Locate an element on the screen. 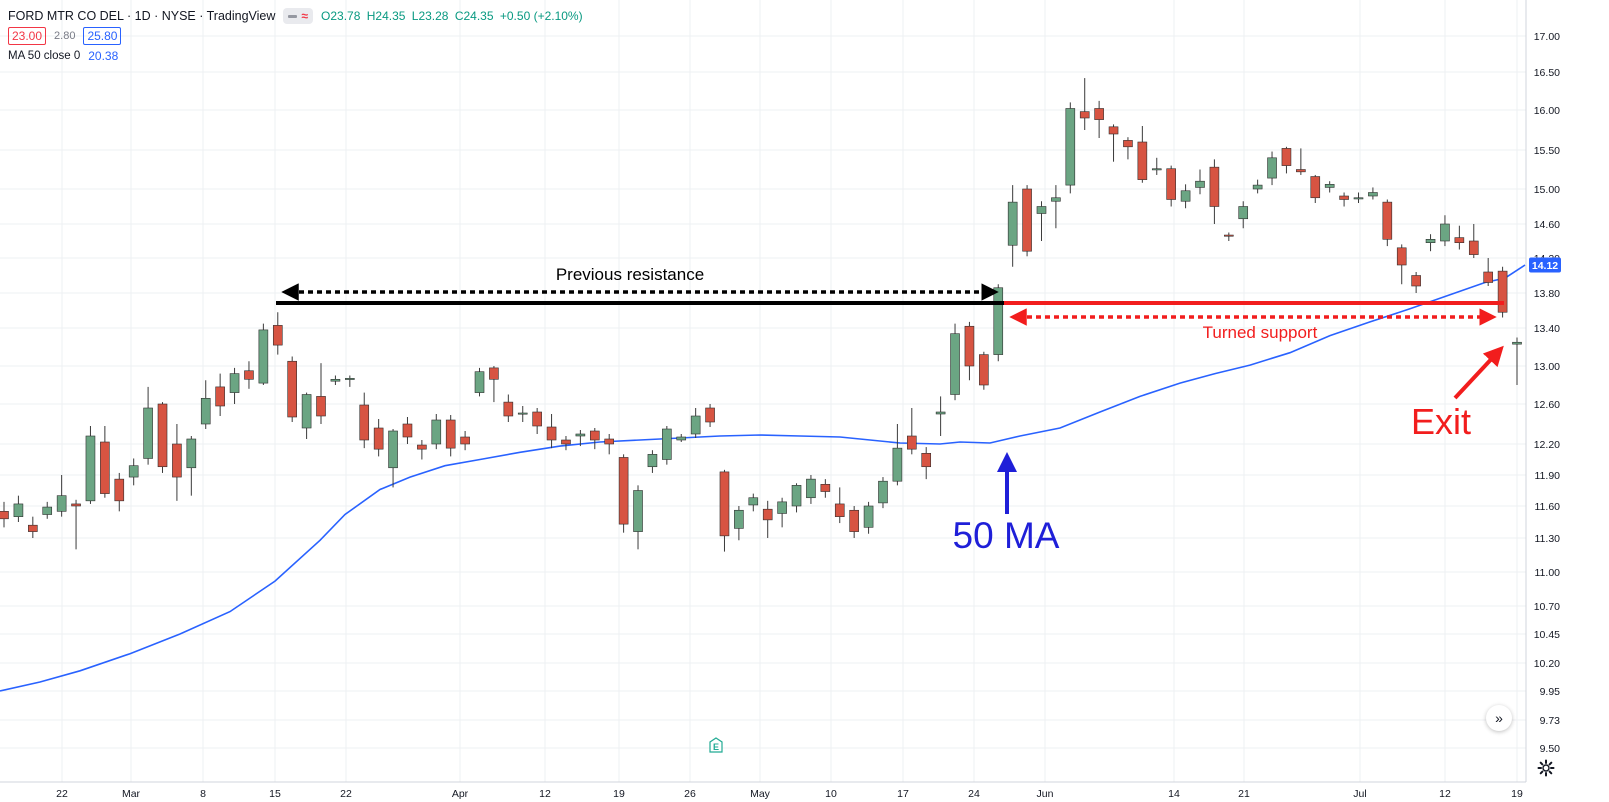 This screenshot has width=1609, height=802. indicator-toggle: ≈ is located at coordinates (298, 16).